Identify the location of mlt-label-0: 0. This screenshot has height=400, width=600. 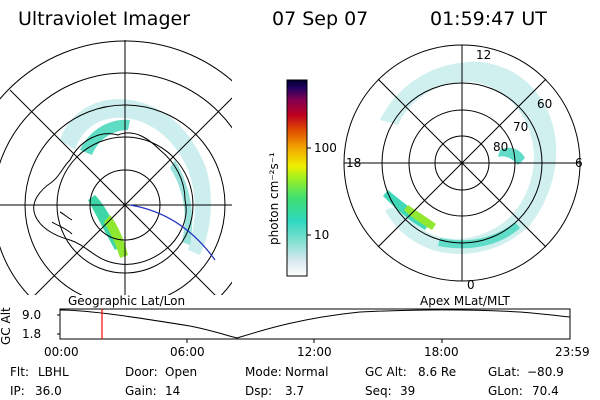
(471, 285).